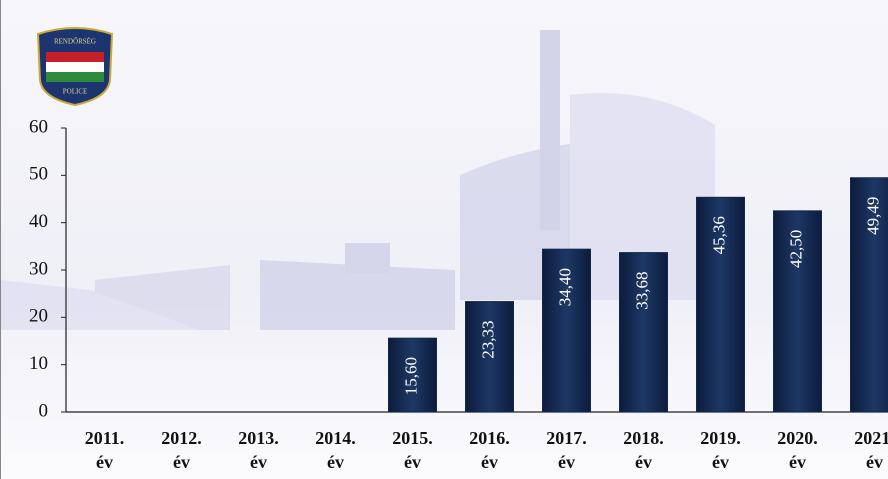  What do you see at coordinates (38, 221) in the screenshot?
I see `y-tick-label: 40` at bounding box center [38, 221].